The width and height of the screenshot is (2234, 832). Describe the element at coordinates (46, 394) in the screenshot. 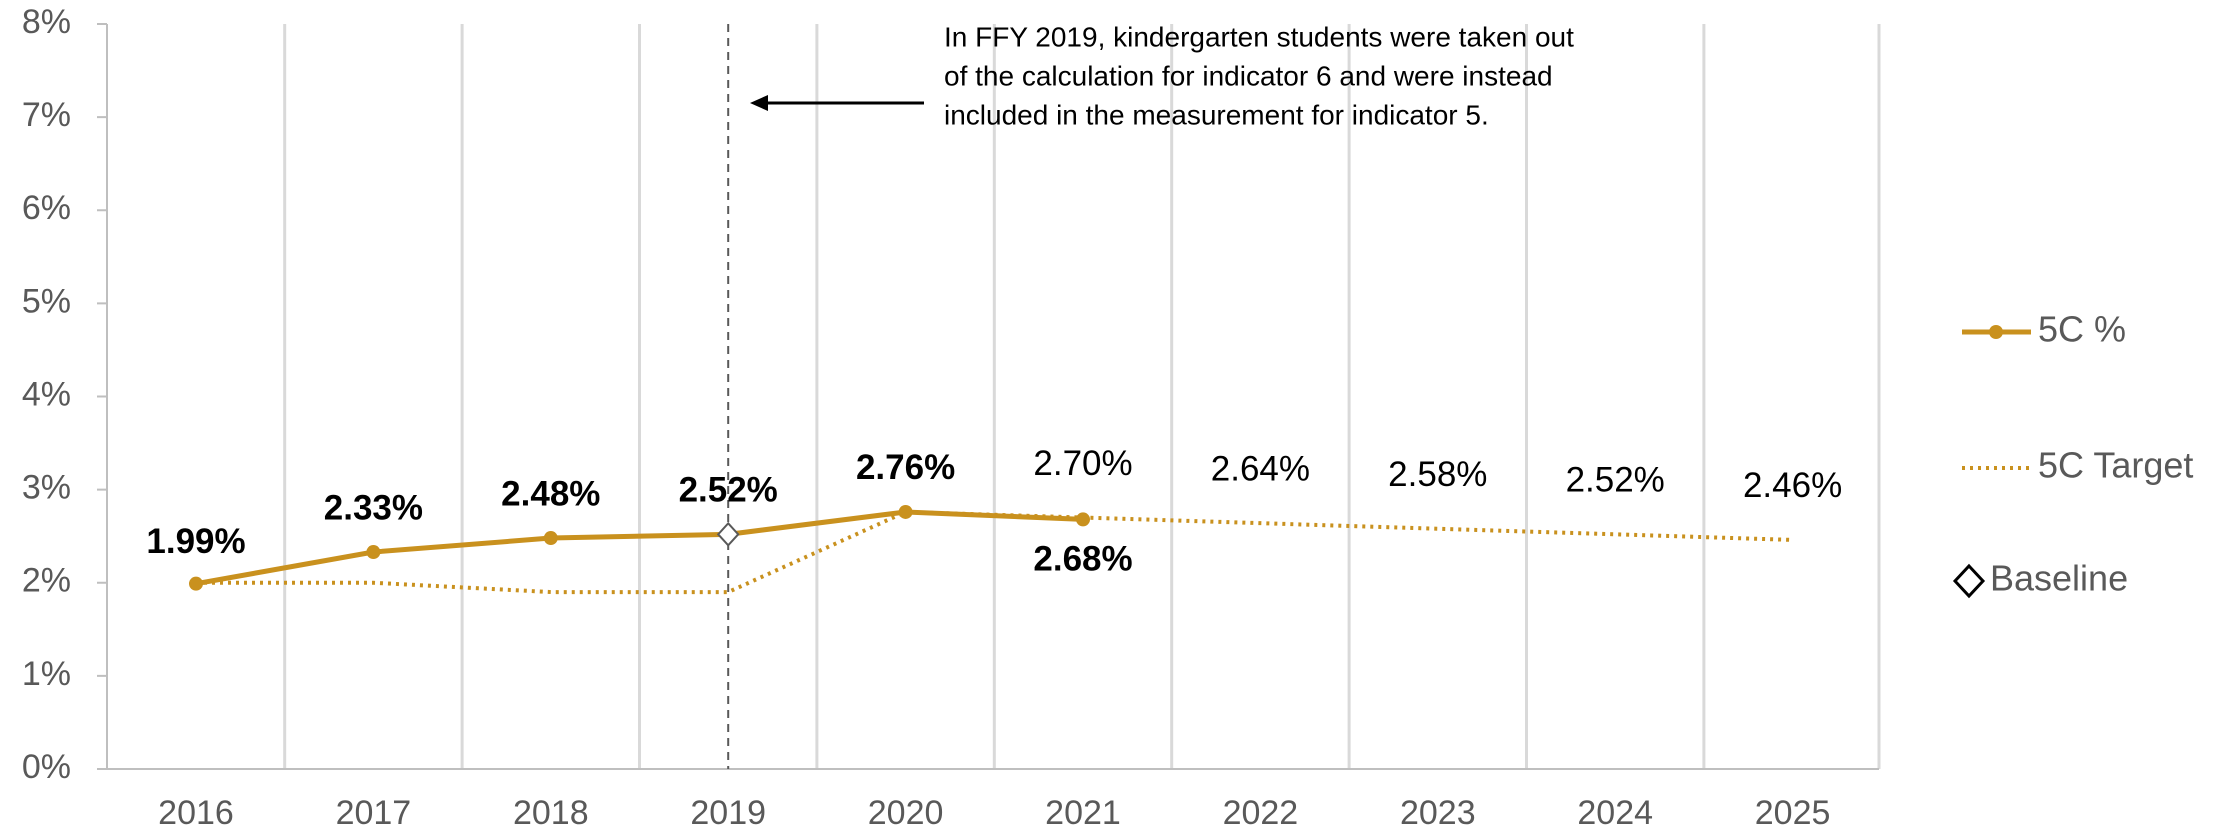

I see `y-tick-label: 4%` at that location.